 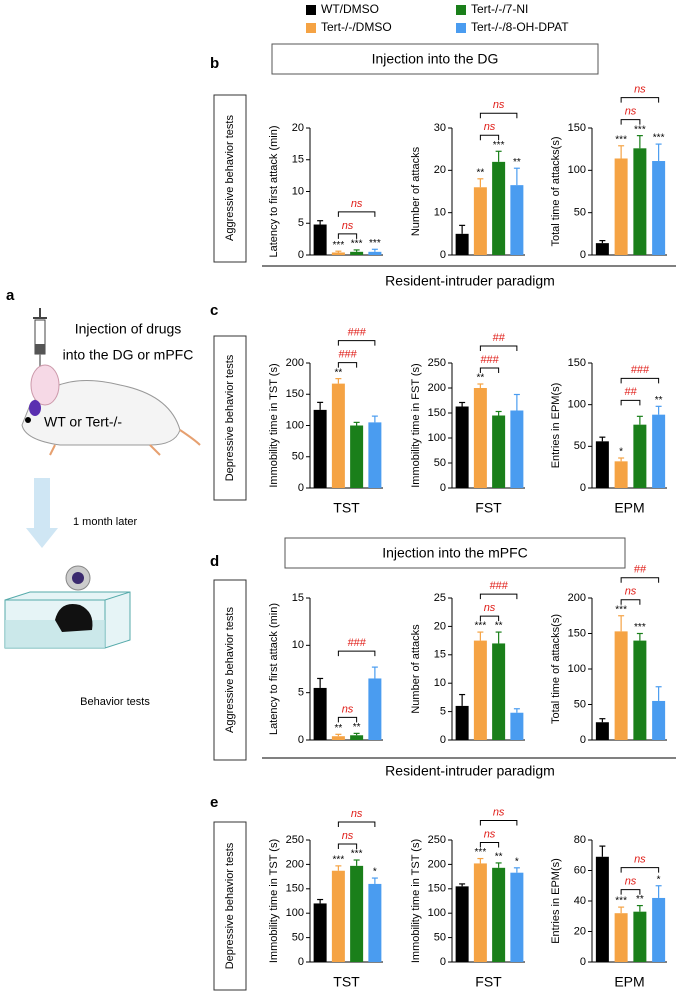 I want to click on significance-label: *, so click(x=621, y=452).